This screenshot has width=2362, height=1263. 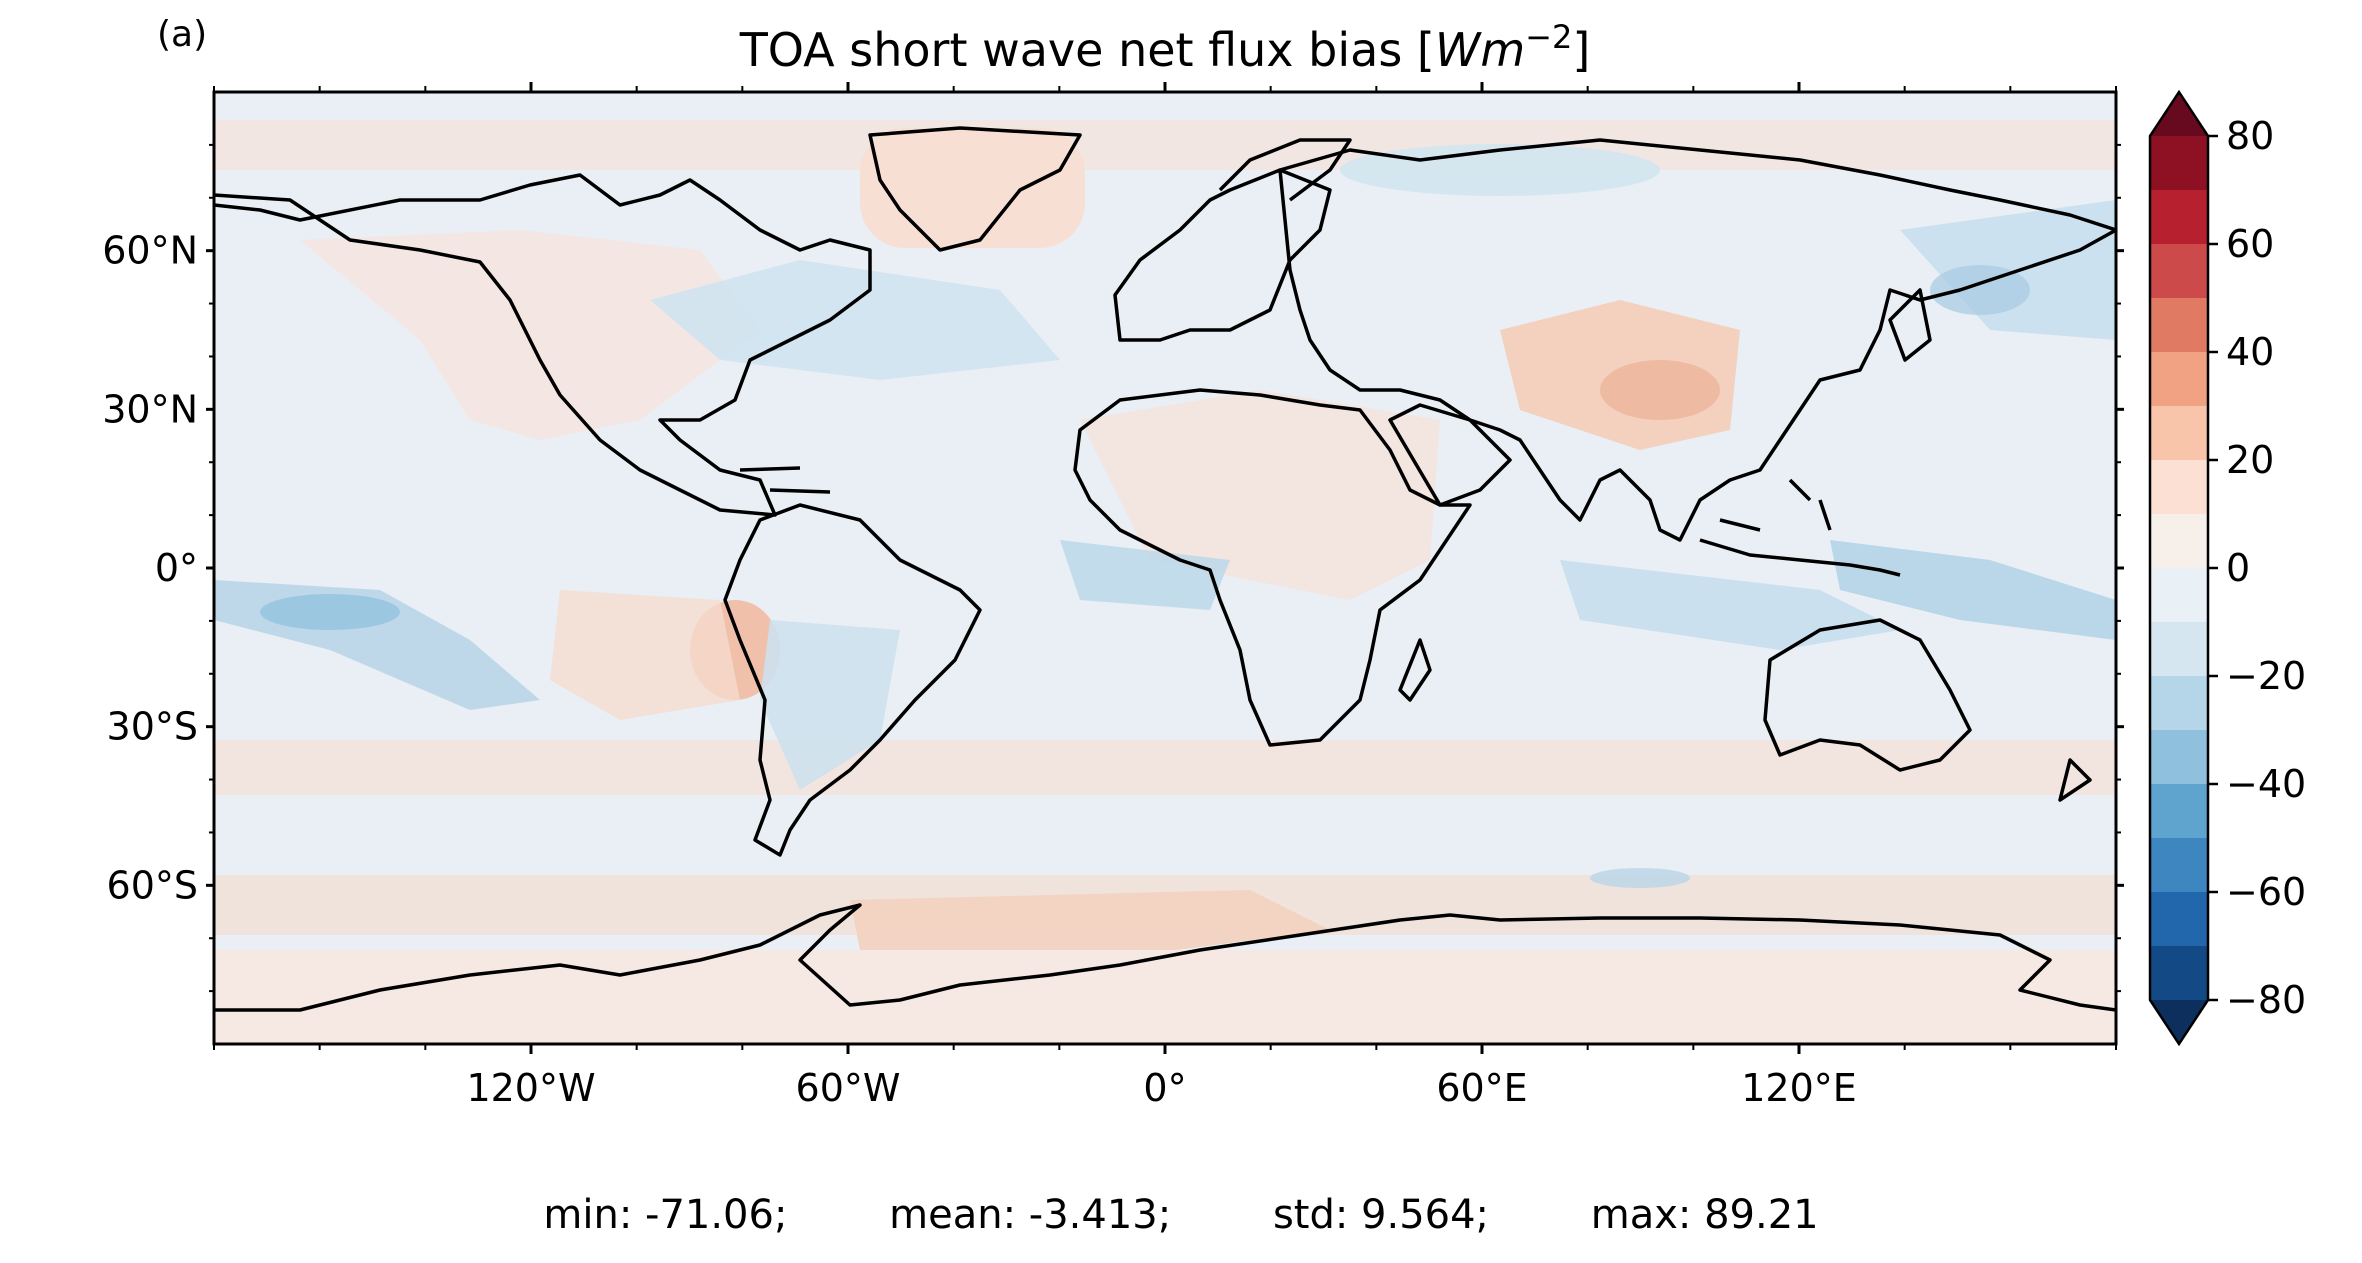 I want to click on coast-scandinavia, so click(x=1285, y=170).